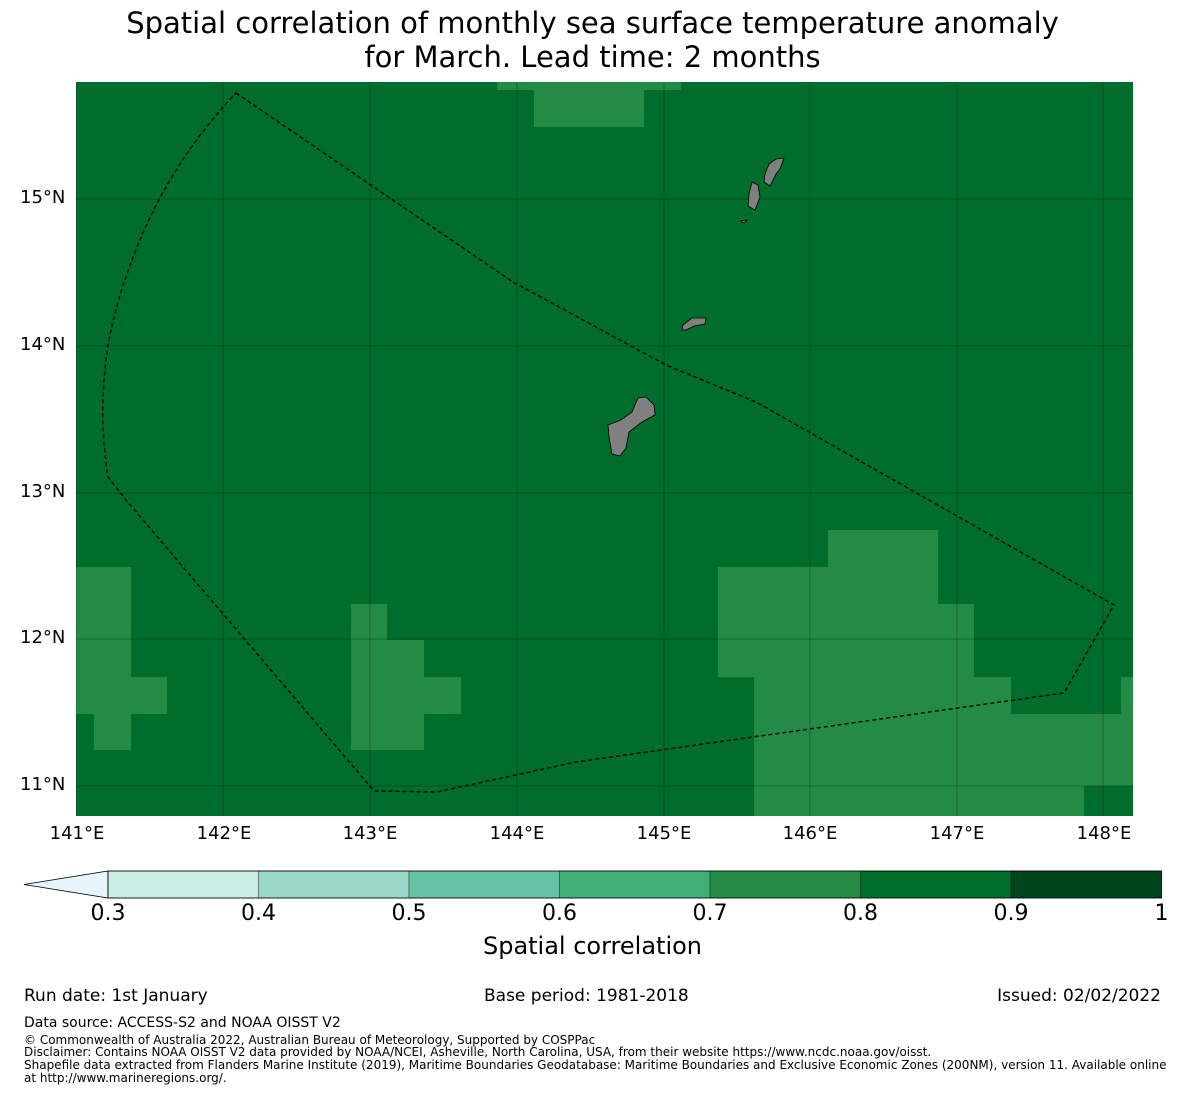  Describe the element at coordinates (224, 833) in the screenshot. I see `lon-label-142e: 142°E` at that location.